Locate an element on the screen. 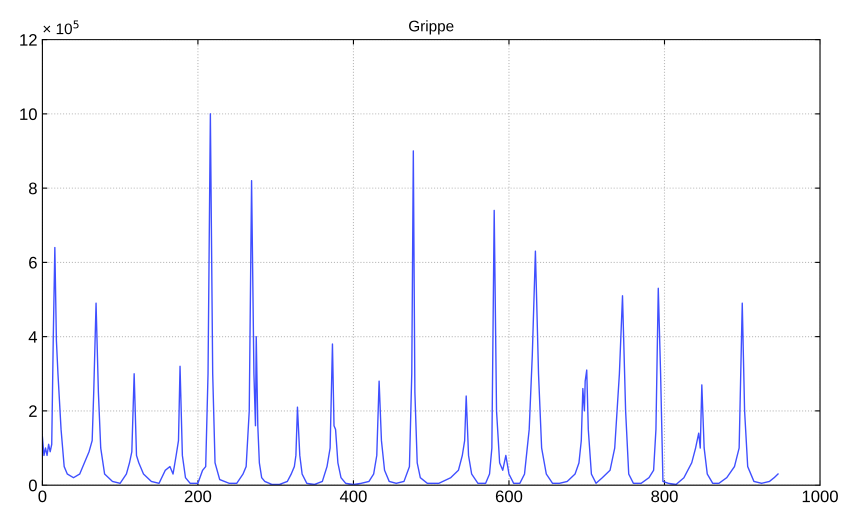 This screenshot has height=508, width=848. y-tick-label: 12 is located at coordinates (28, 40).